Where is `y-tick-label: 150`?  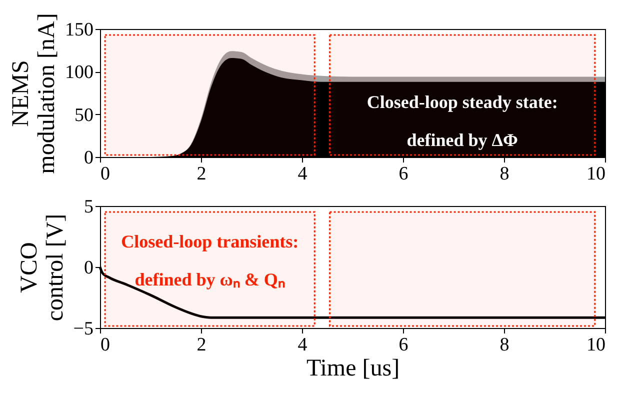 y-tick-label: 150 is located at coordinates (79, 30).